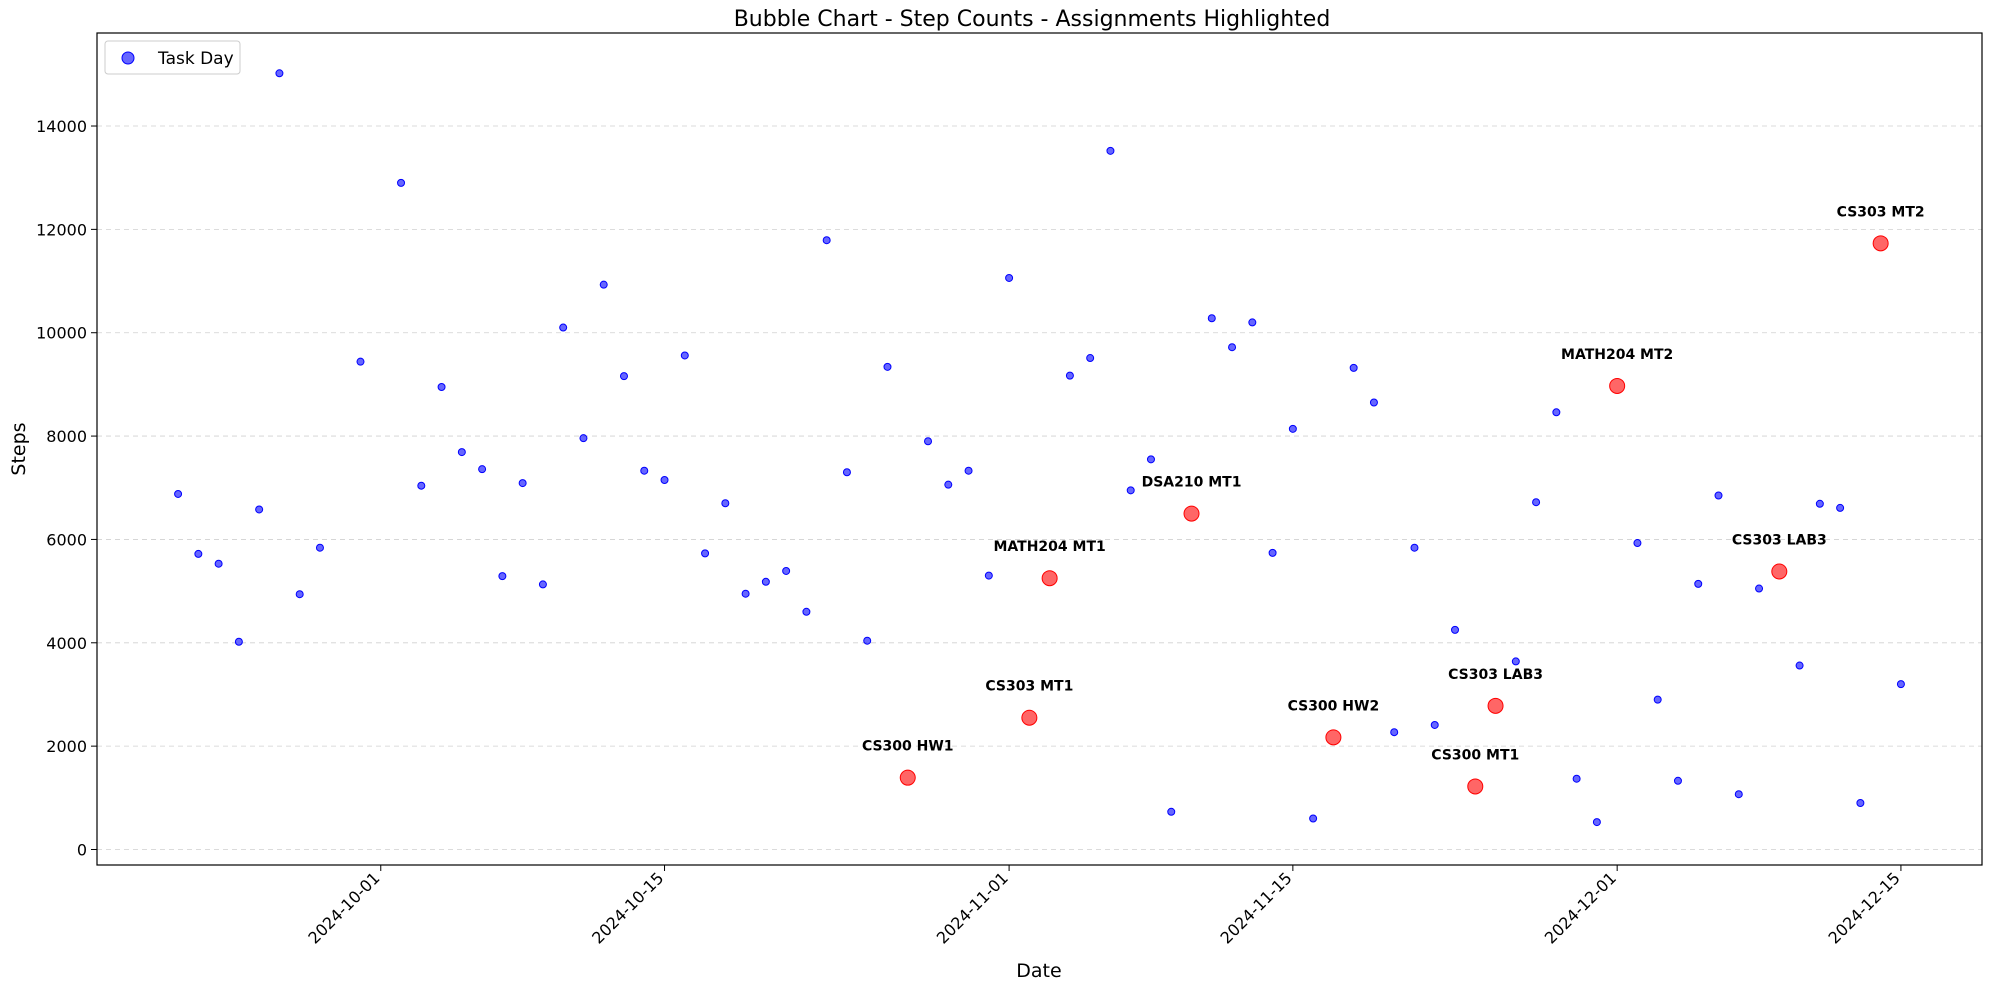  What do you see at coordinates (195, 59) in the screenshot?
I see `legend-label-task-day: Task Day` at bounding box center [195, 59].